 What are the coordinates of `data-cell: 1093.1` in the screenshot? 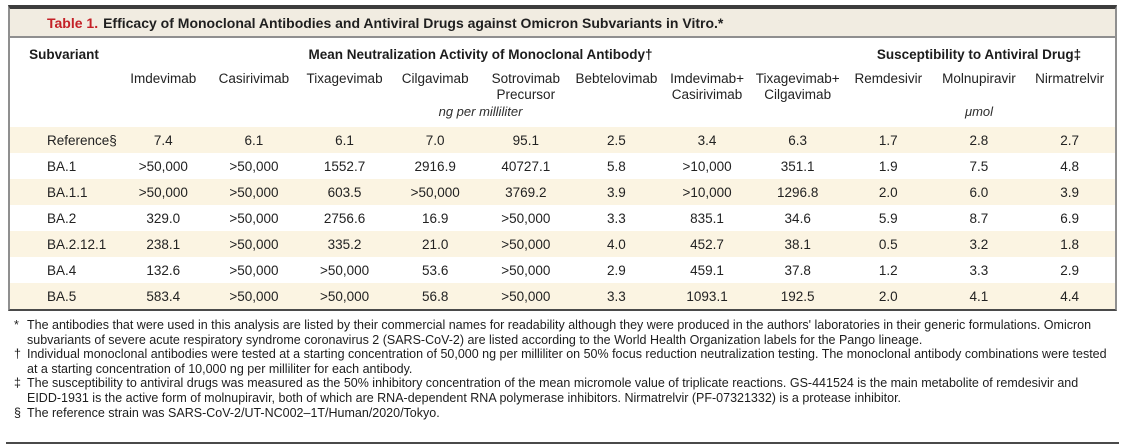 It's located at (707, 296).